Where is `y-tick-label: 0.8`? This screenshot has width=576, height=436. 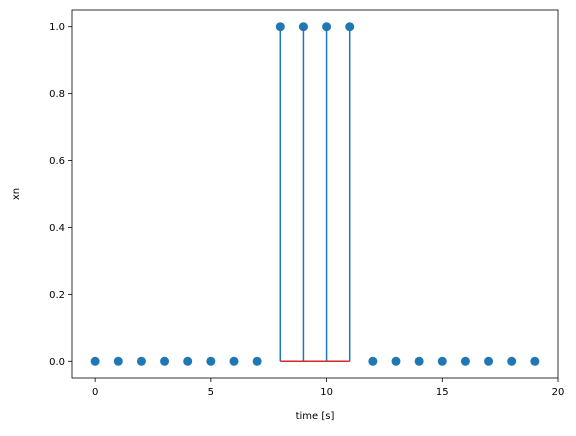 y-tick-label: 0.8 is located at coordinates (57, 94).